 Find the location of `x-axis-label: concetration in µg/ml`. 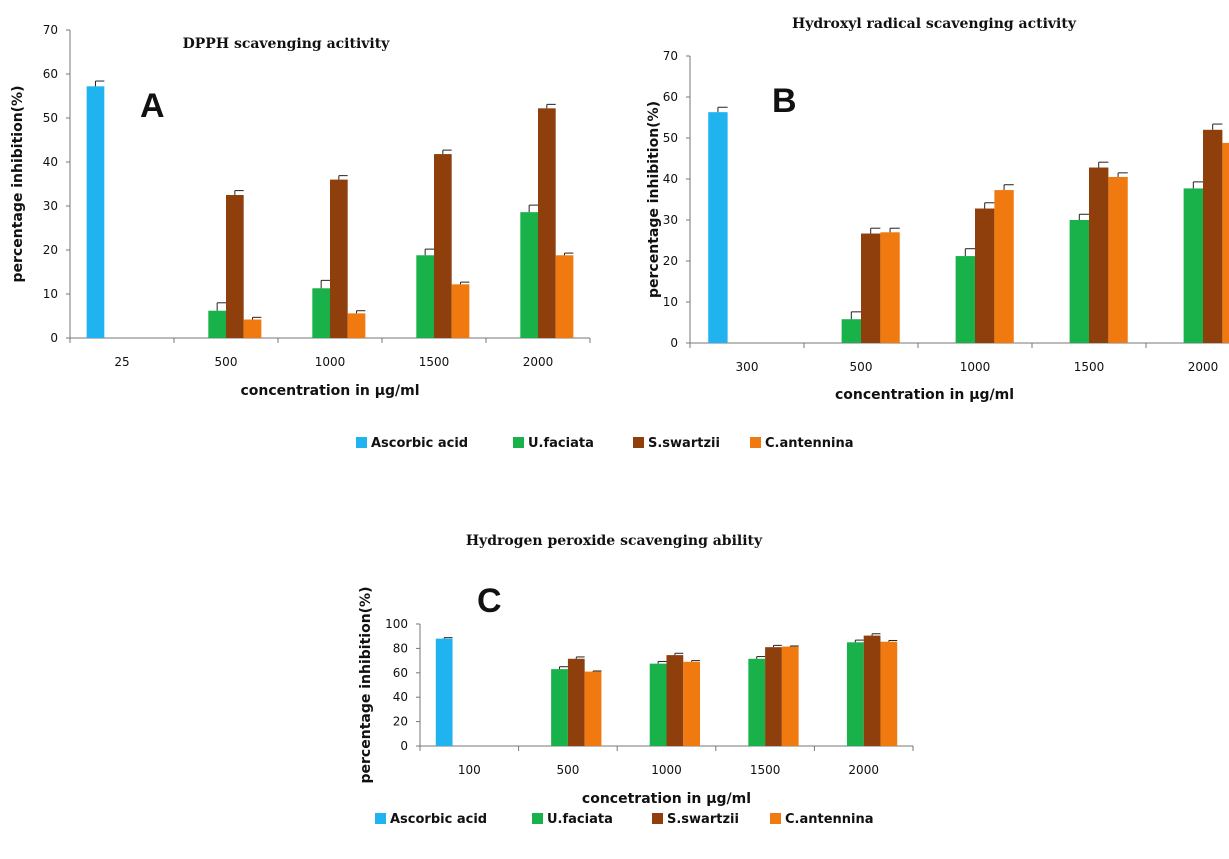

x-axis-label: concetration in µg/ml is located at coordinates (666, 799).